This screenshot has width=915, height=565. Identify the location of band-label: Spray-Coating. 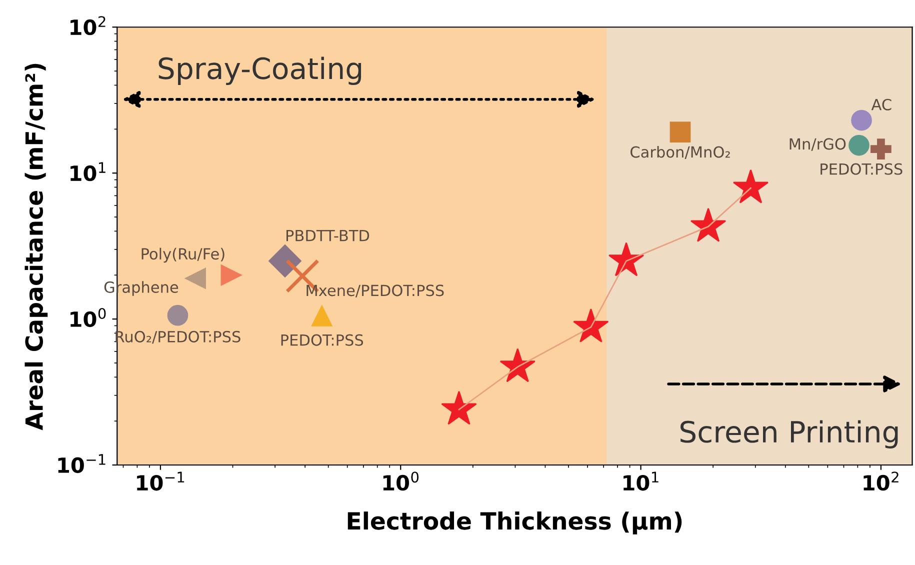
(260, 71).